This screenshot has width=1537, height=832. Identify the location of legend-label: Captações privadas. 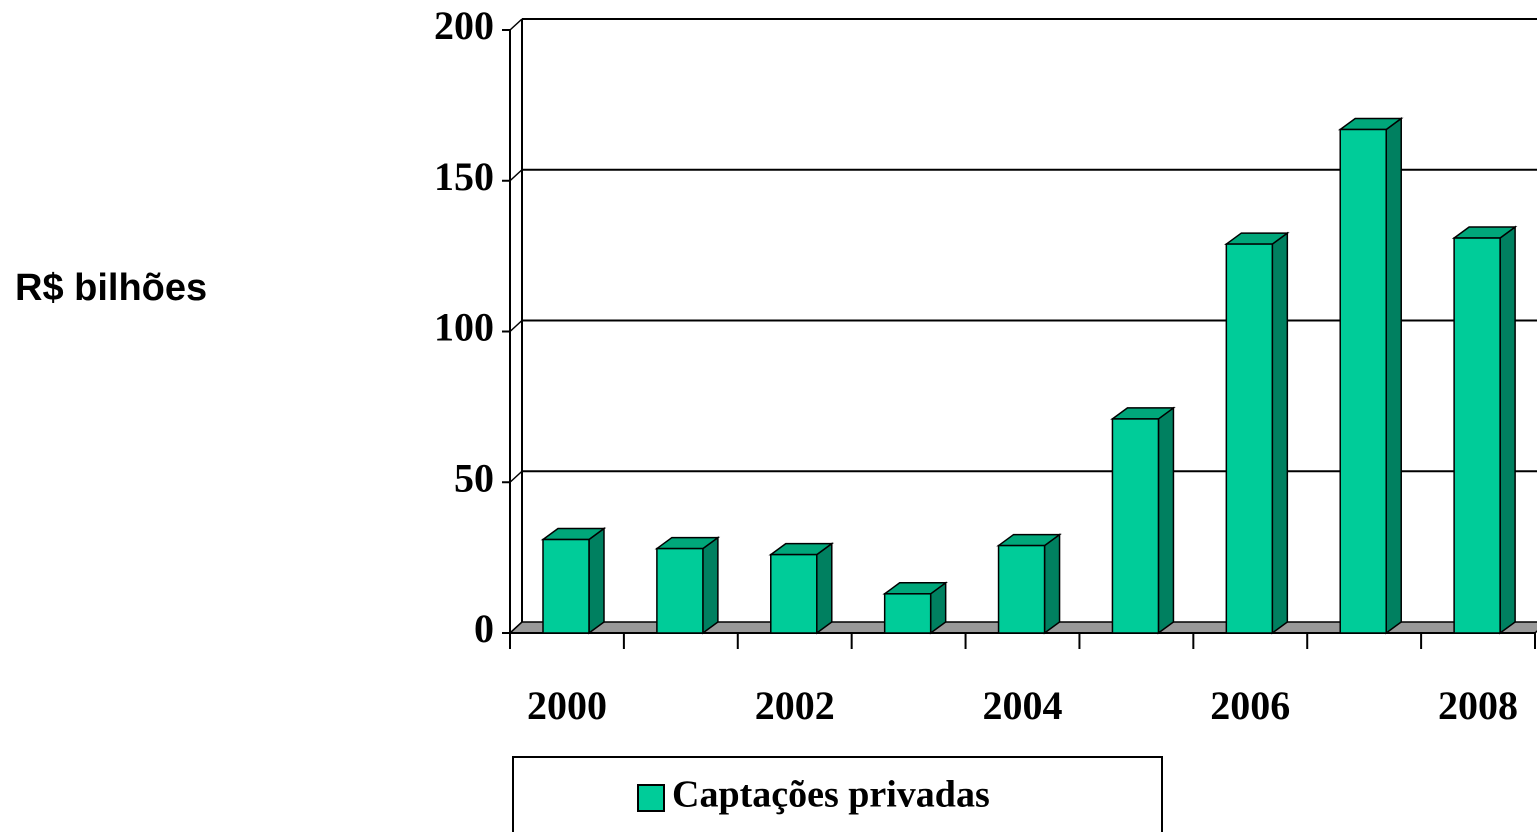
(831, 795).